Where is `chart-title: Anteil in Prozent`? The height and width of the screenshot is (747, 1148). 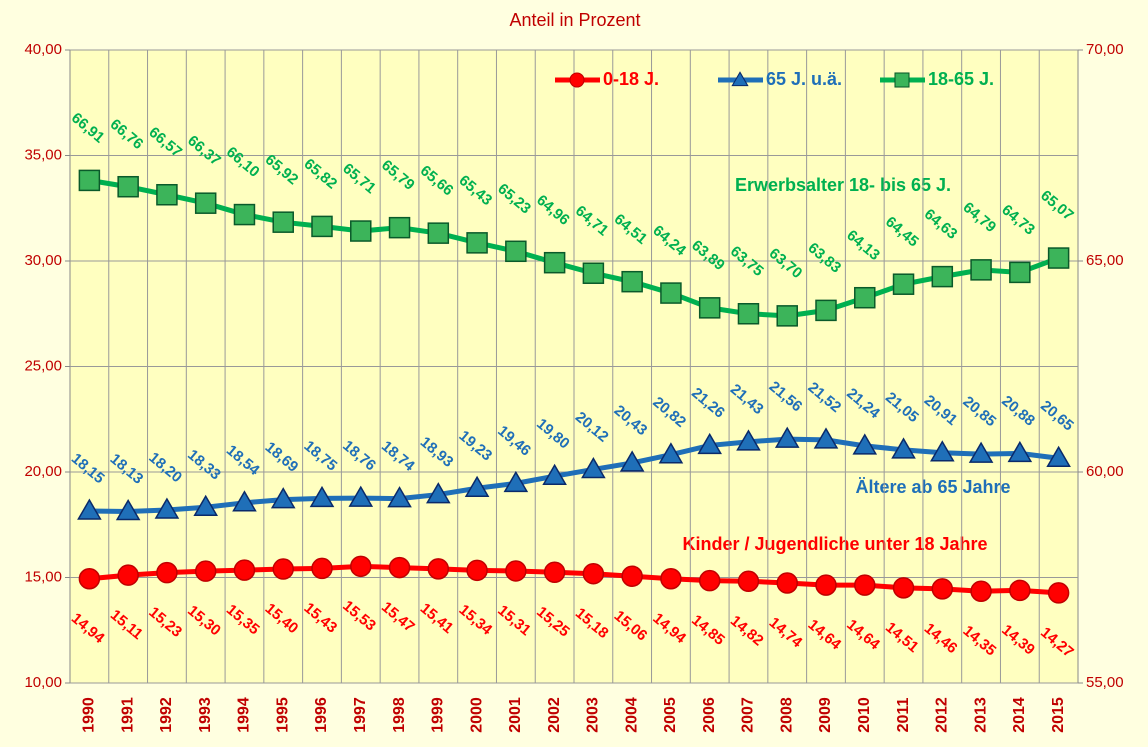 chart-title: Anteil in Prozent is located at coordinates (574, 20).